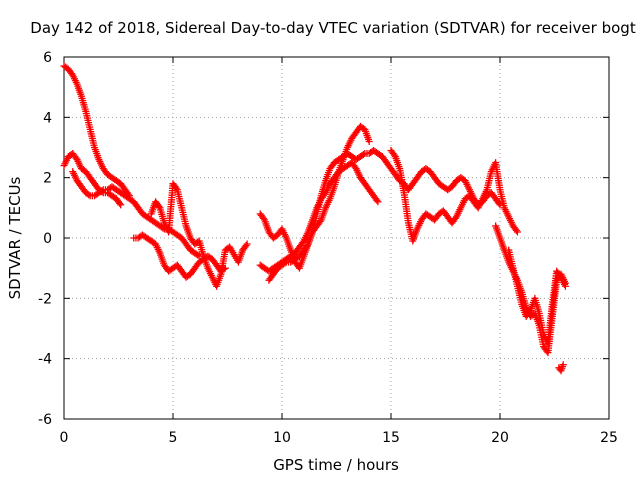 The height and width of the screenshot is (480, 640). Describe the element at coordinates (391, 438) in the screenshot. I see `x-tick-label: 15` at that location.